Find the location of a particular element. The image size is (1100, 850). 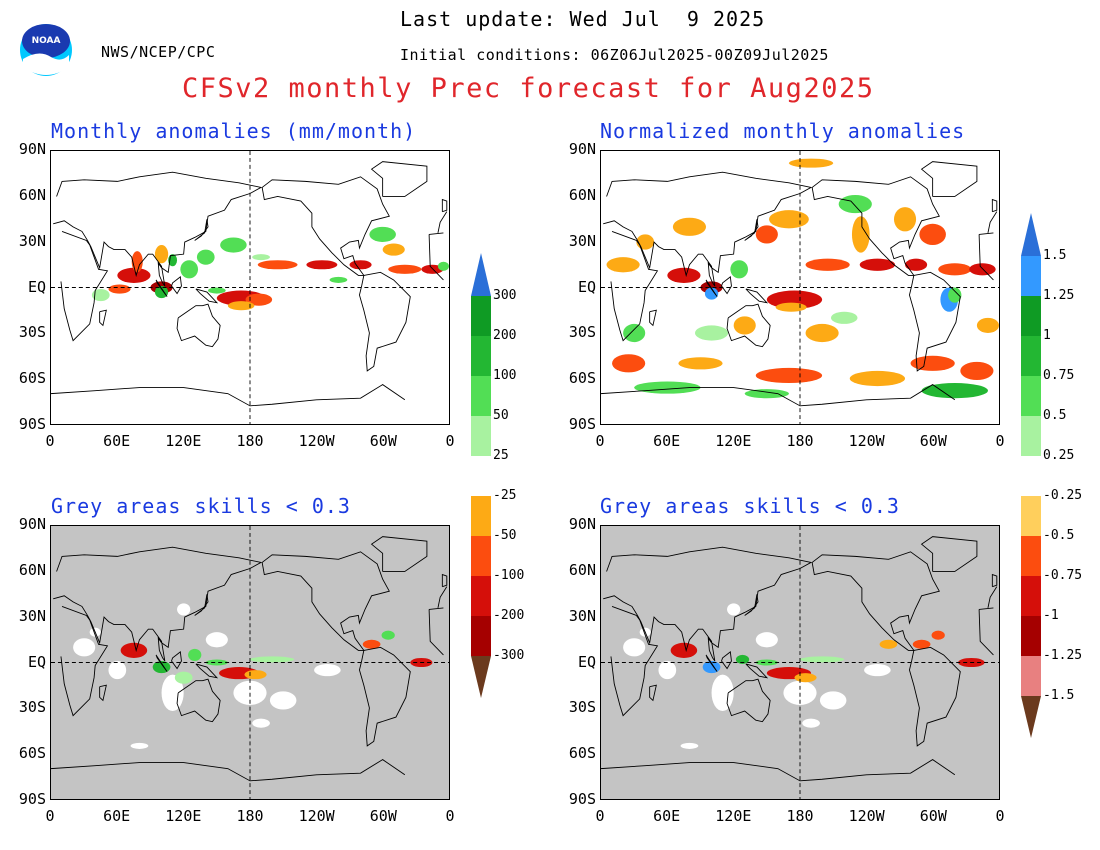

colorbar-left-label: -50 is located at coordinates (505, 535).